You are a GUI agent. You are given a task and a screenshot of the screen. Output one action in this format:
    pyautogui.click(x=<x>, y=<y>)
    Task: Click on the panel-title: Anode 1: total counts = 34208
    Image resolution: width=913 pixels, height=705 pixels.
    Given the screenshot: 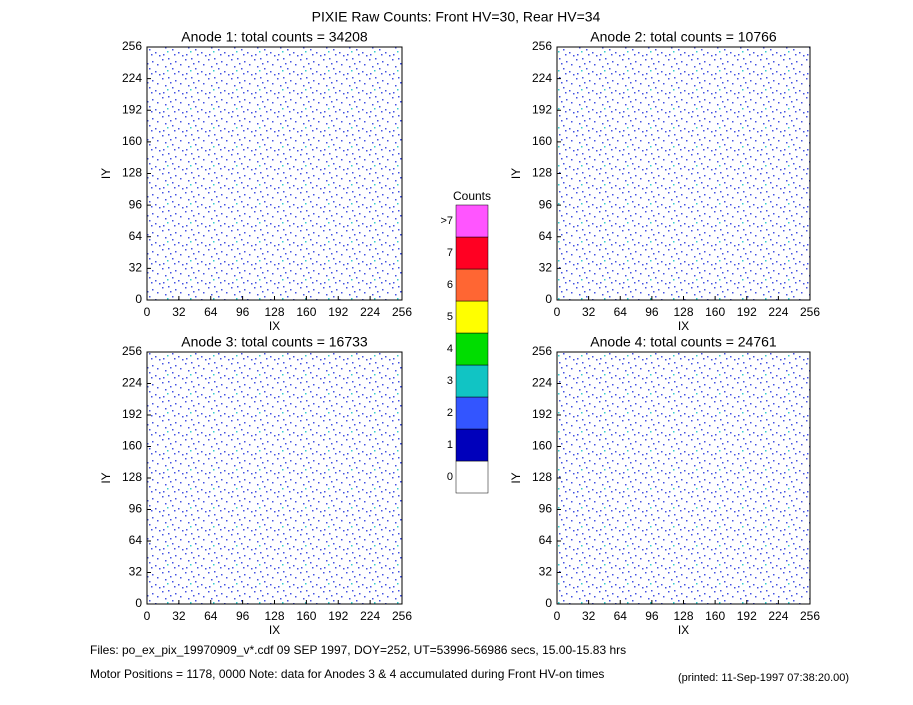 What is the action you would take?
    pyautogui.click(x=274, y=37)
    